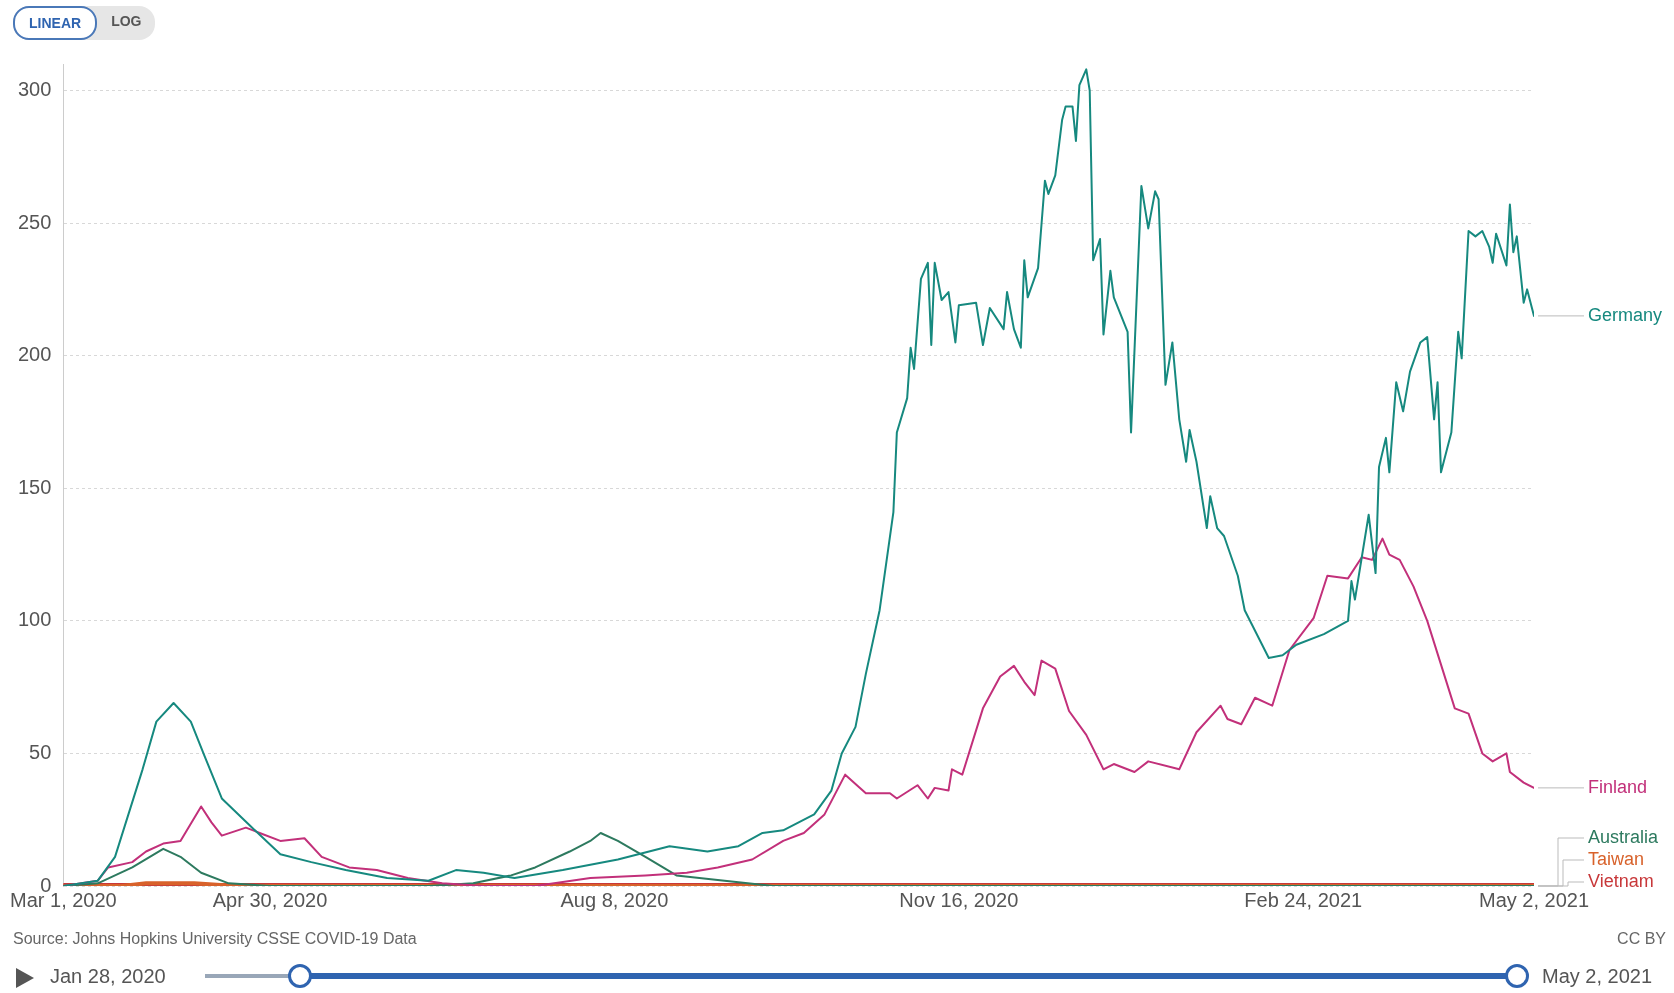 The height and width of the screenshot is (993, 1674). Describe the element at coordinates (34, 221) in the screenshot. I see `y-tick-label: 250` at that location.